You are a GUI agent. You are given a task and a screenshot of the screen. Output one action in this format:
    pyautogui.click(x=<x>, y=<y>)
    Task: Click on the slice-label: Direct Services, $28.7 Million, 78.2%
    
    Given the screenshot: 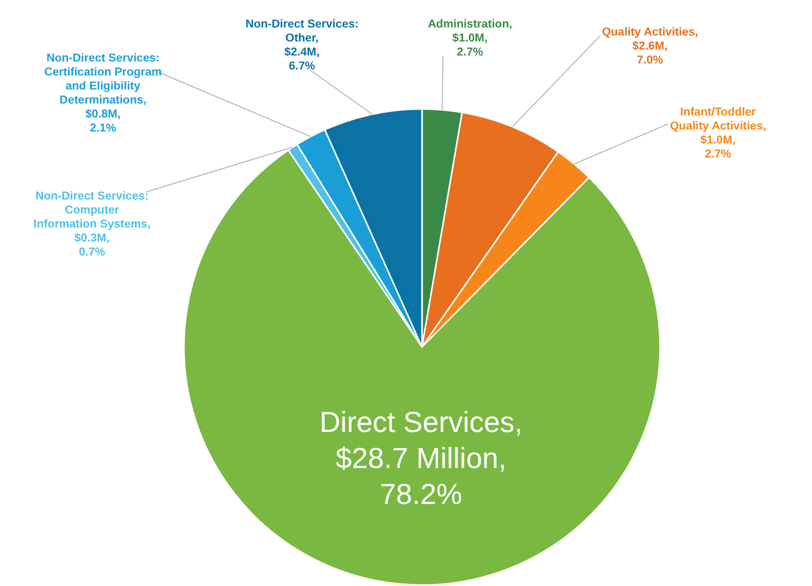 What is the action you would take?
    pyautogui.click(x=421, y=459)
    